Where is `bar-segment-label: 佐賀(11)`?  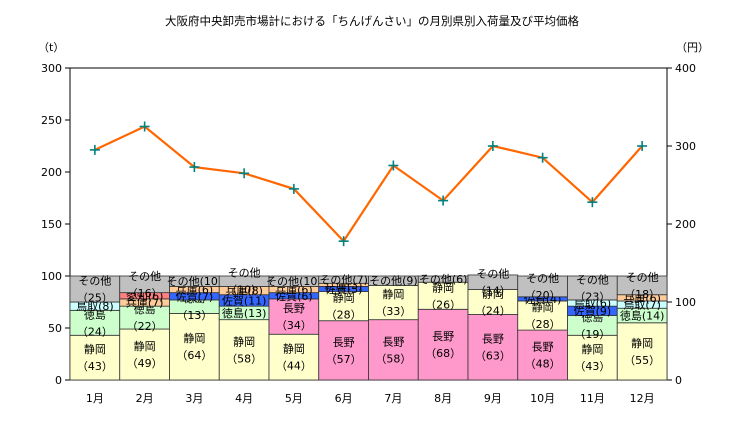
bar-segment-label: 佐賀(11) is located at coordinates (244, 300).